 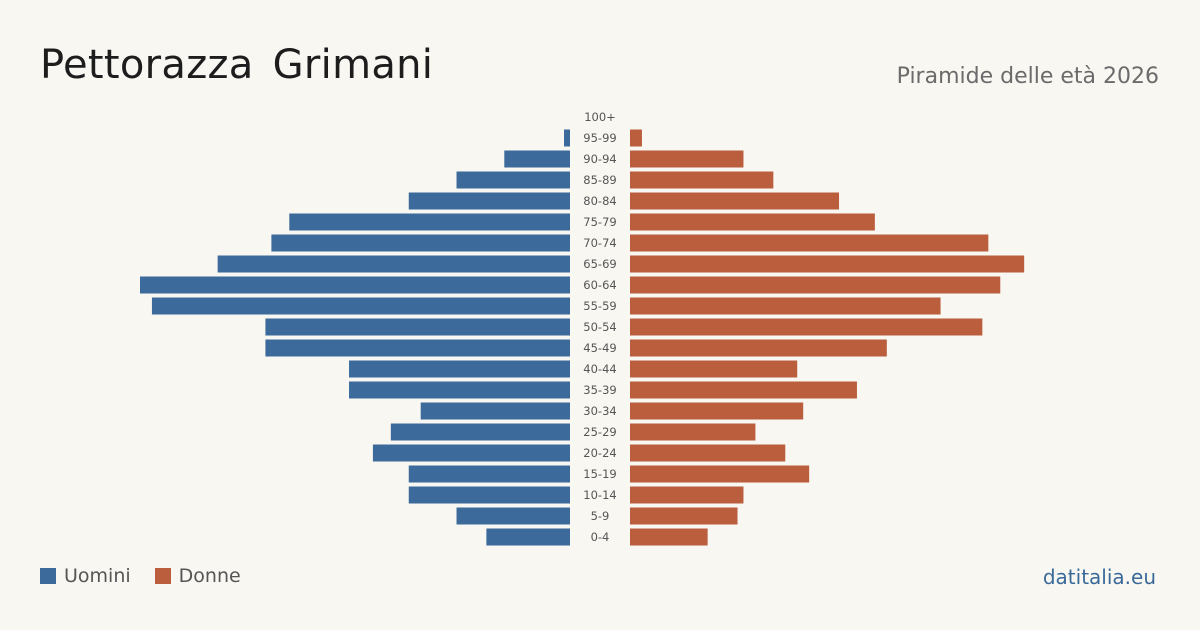 I want to click on age-label-75-79: 75-79, so click(x=599, y=222).